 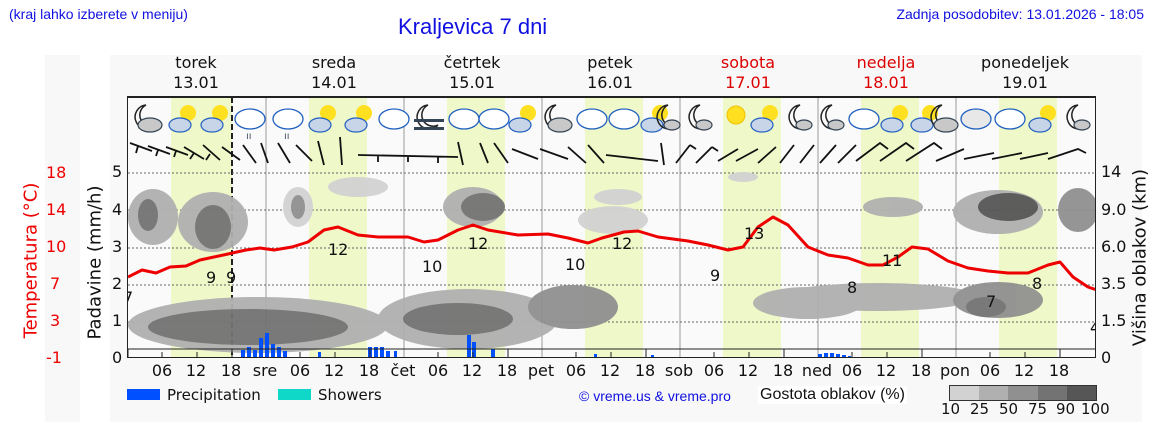 What do you see at coordinates (350, 395) in the screenshot?
I see `showers-legend-label: Showers` at bounding box center [350, 395].